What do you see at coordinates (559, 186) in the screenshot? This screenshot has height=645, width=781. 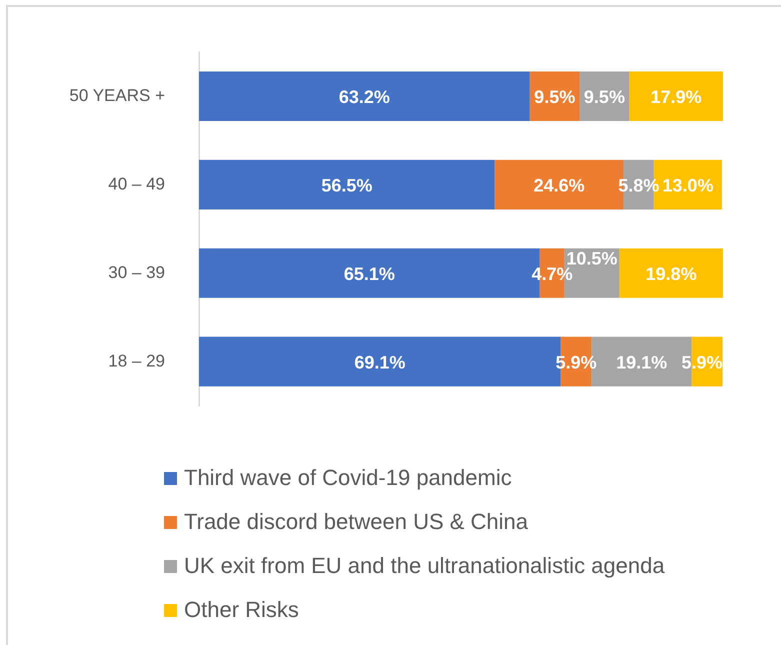 I see `data-label: 24.6%` at bounding box center [559, 186].